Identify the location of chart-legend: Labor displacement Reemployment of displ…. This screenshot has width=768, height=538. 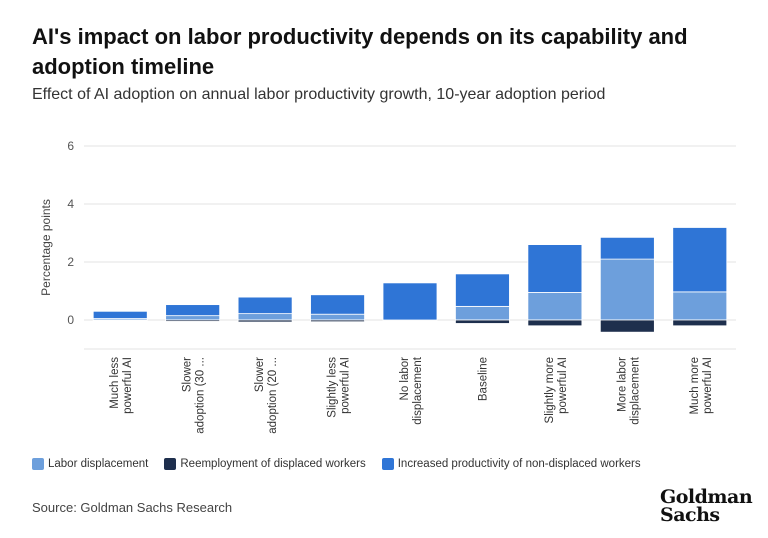
(336, 464).